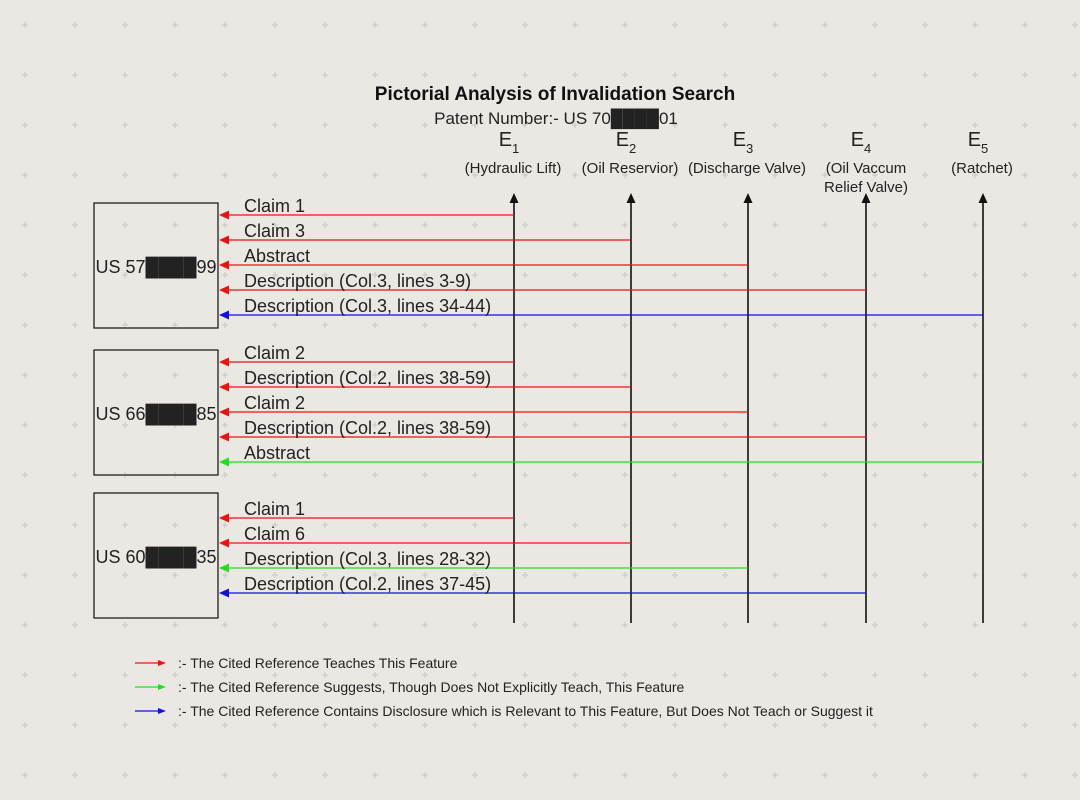 Image resolution: width=1080 pixels, height=800 pixels. What do you see at coordinates (425, 233) in the screenshot?
I see `citation-teaches: Claim 3` at bounding box center [425, 233].